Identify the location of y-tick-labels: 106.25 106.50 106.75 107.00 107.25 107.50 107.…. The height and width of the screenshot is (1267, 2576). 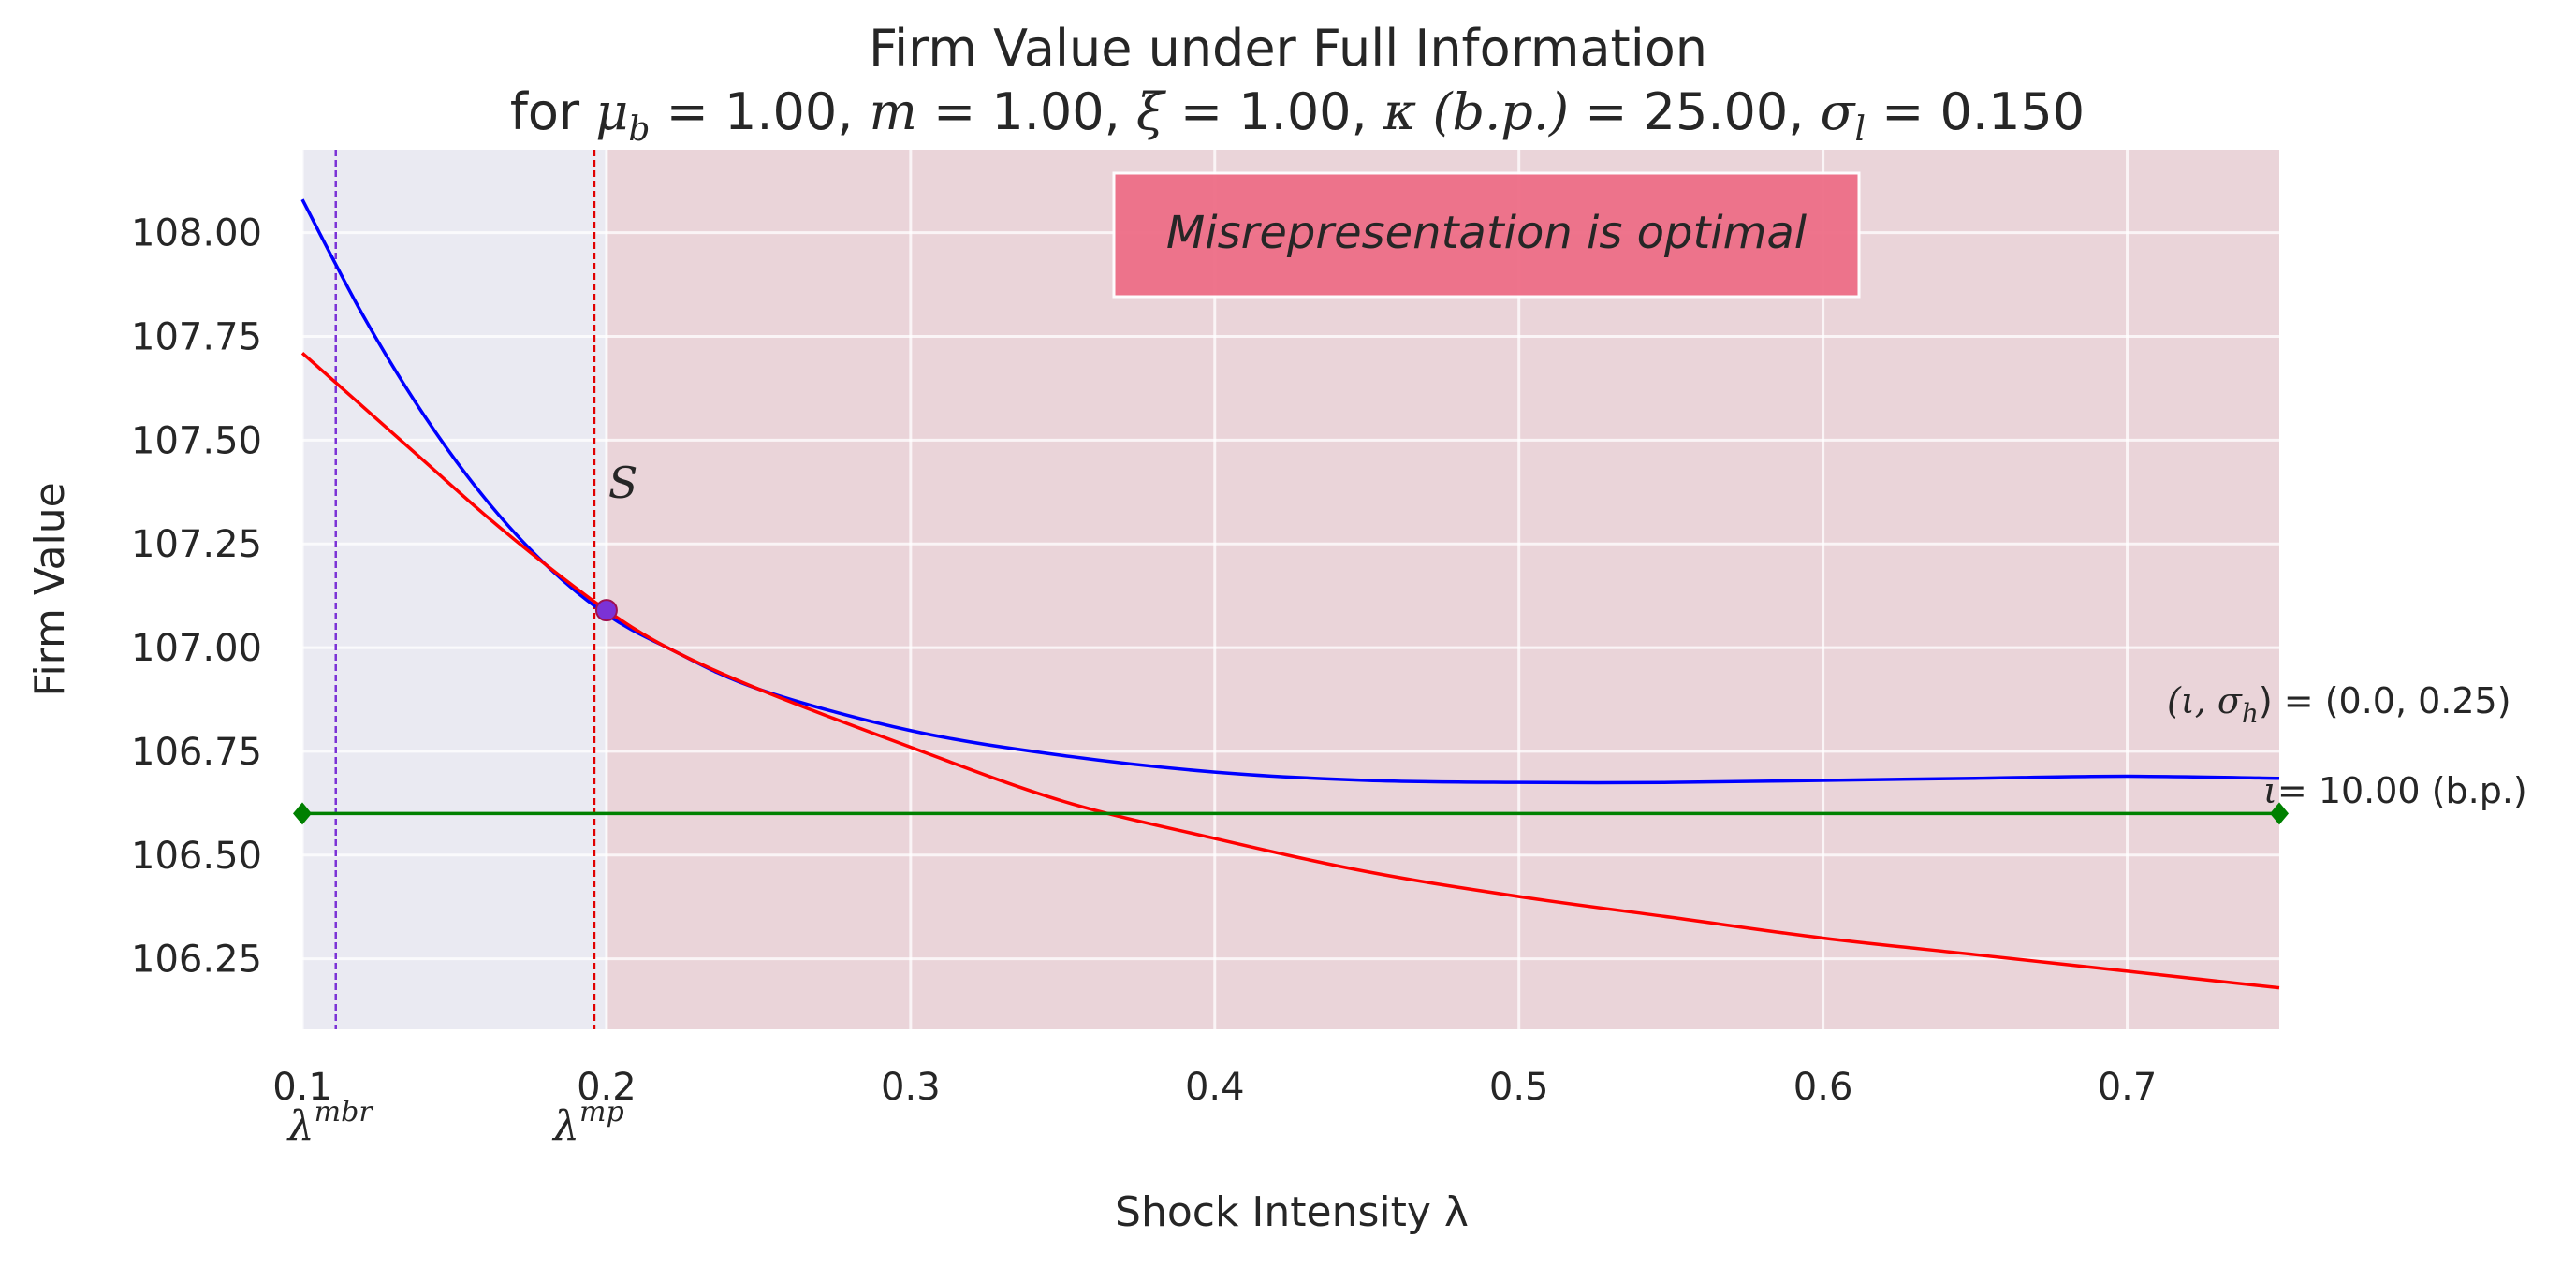
(196, 597).